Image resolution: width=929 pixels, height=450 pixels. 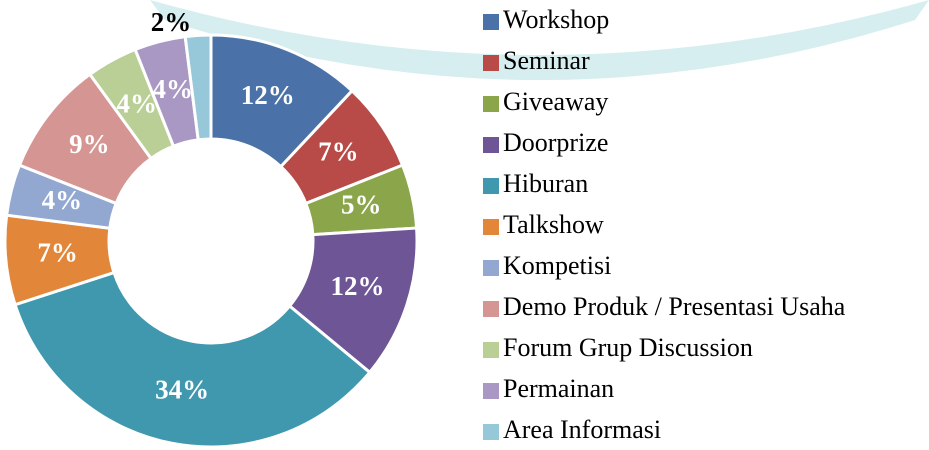 I want to click on data-label: 2%, so click(x=171, y=22).